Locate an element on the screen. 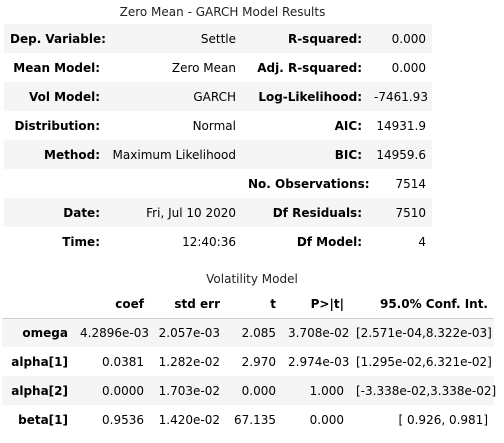 This screenshot has width=504, height=443. row-label: No. Observations: is located at coordinates (309, 183).